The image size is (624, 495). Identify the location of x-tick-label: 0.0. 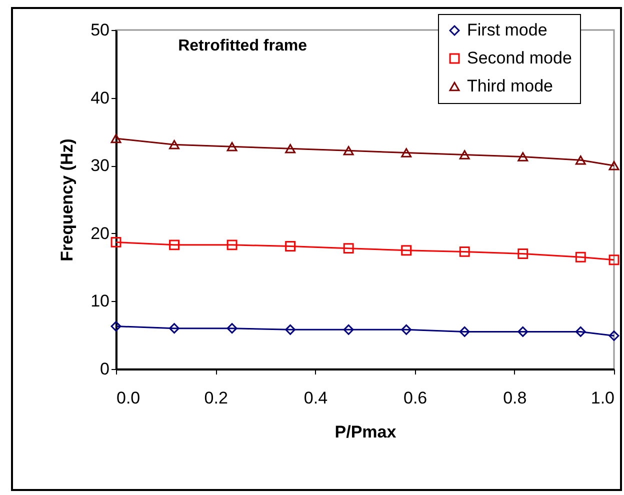
(128, 398).